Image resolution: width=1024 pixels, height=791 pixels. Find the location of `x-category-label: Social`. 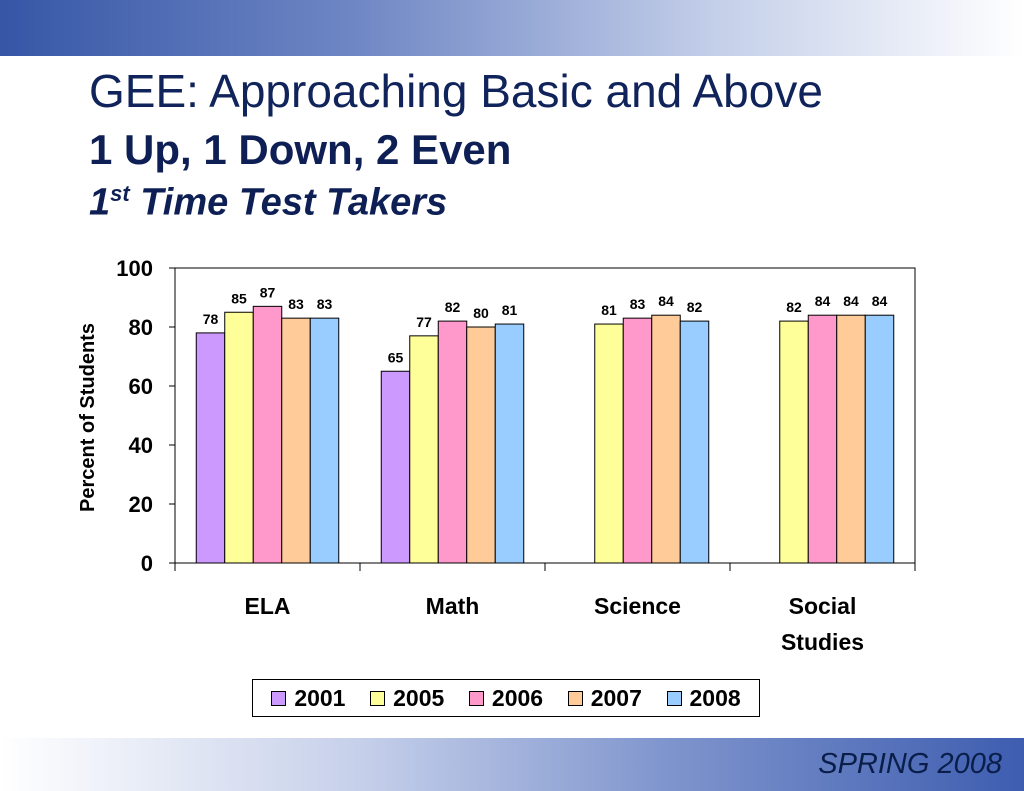

x-category-label: Social is located at coordinates (823, 606).